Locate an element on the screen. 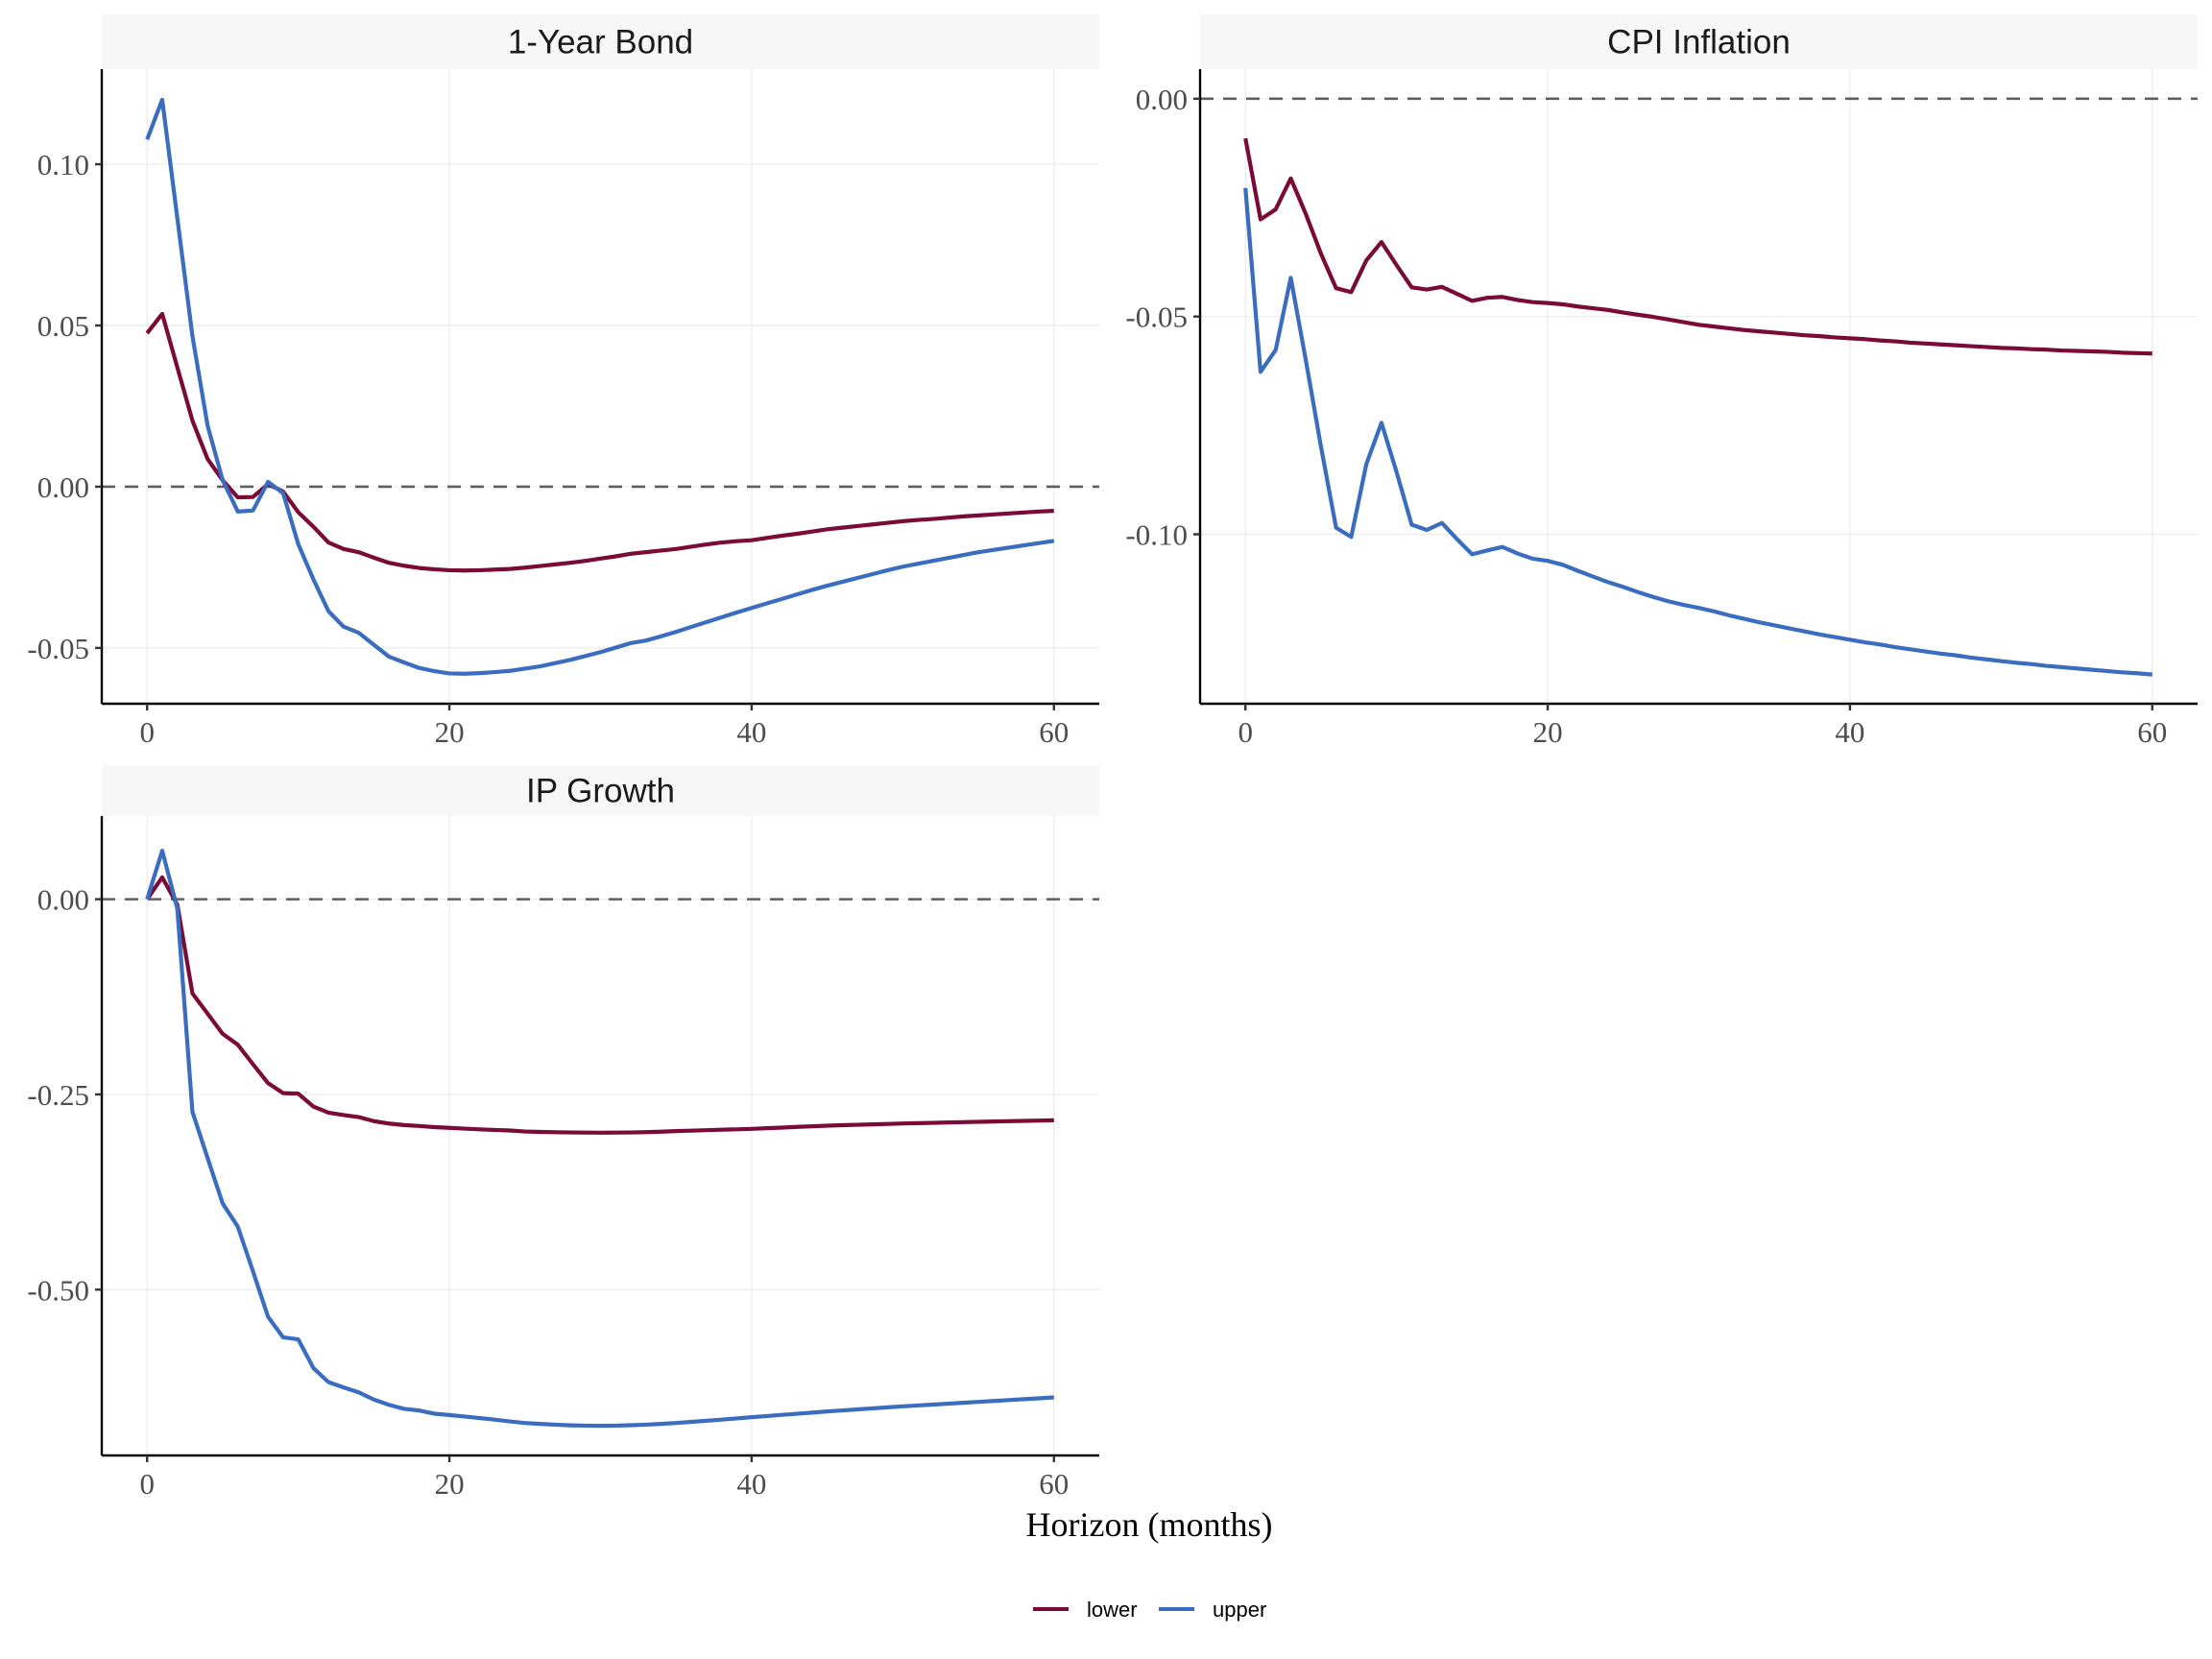 The width and height of the screenshot is (2212, 1659). facet-title: CPI Inflation is located at coordinates (1699, 42).